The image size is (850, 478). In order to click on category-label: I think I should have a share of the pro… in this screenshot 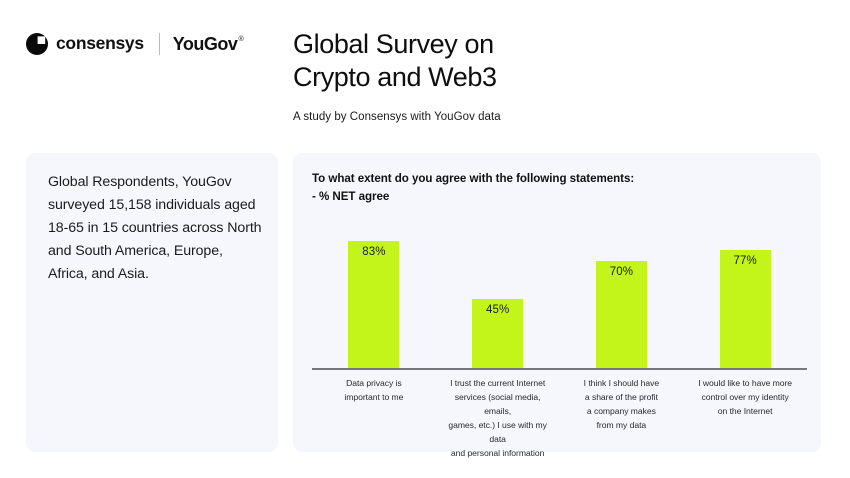, I will do `click(621, 404)`.